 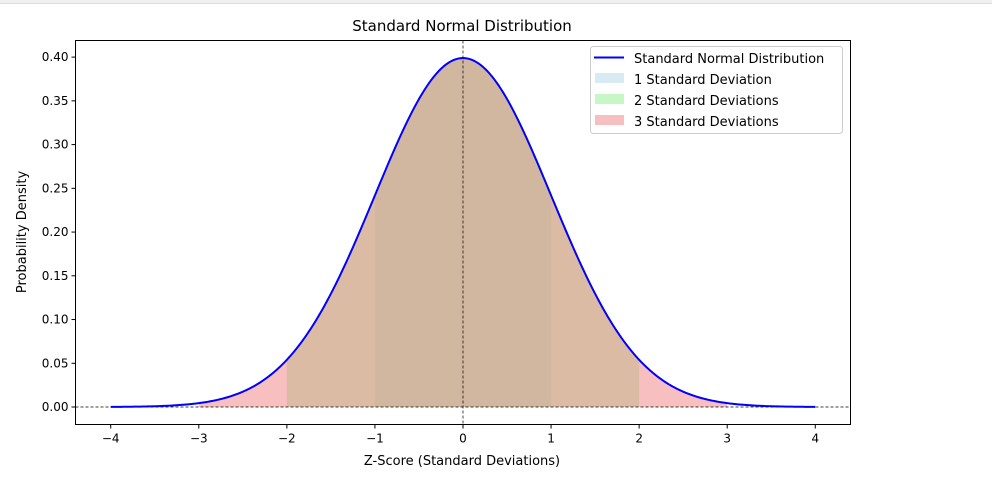 What do you see at coordinates (55, 320) in the screenshot?
I see `y-tick-label: 0.10` at bounding box center [55, 320].